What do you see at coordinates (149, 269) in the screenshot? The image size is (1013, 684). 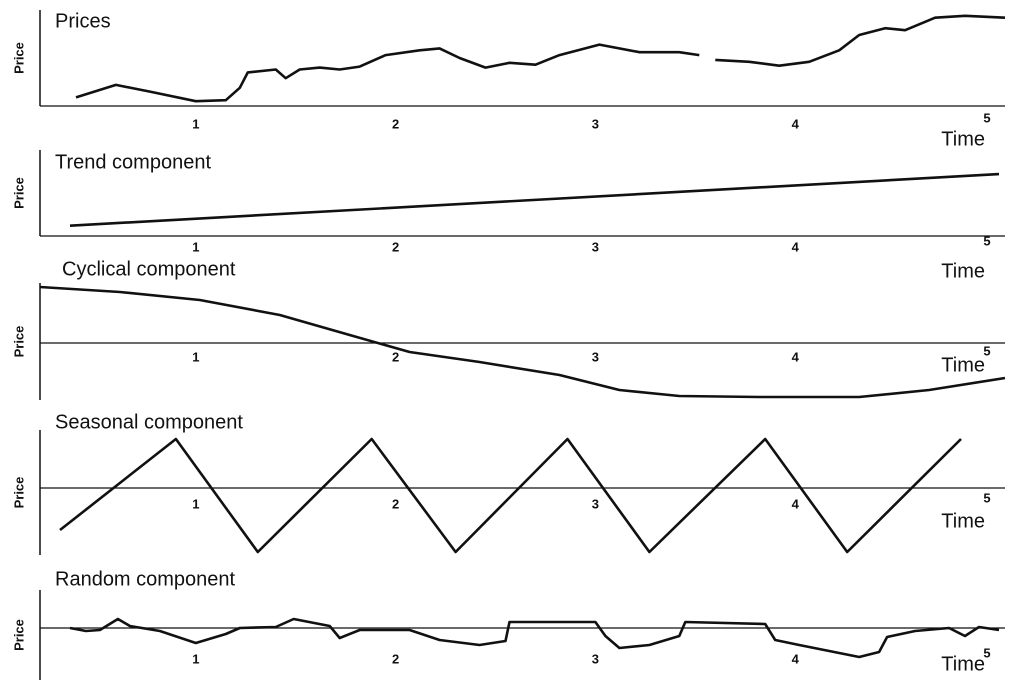 I see `panel-title: Cyclical component` at bounding box center [149, 269].